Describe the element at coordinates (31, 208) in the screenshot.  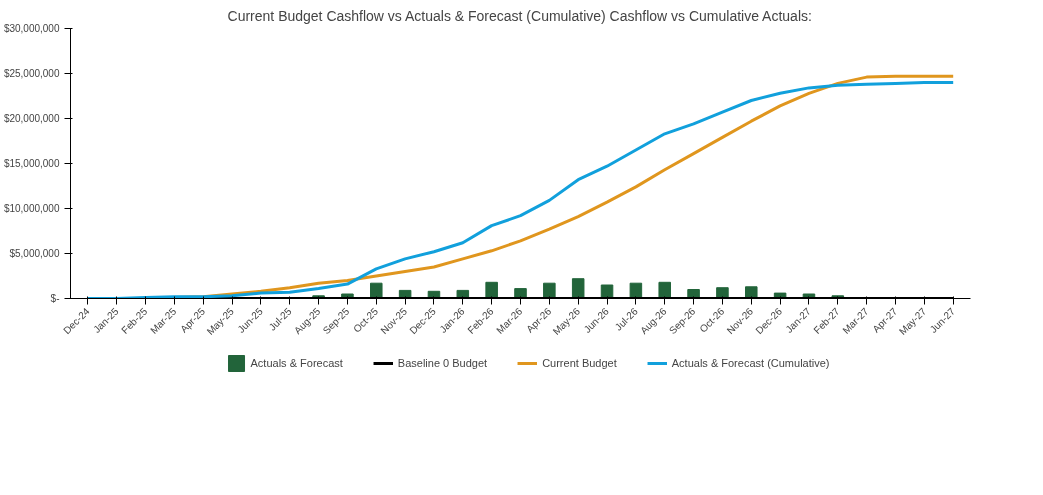
I see `y-tick-label: $10,000,000` at that location.